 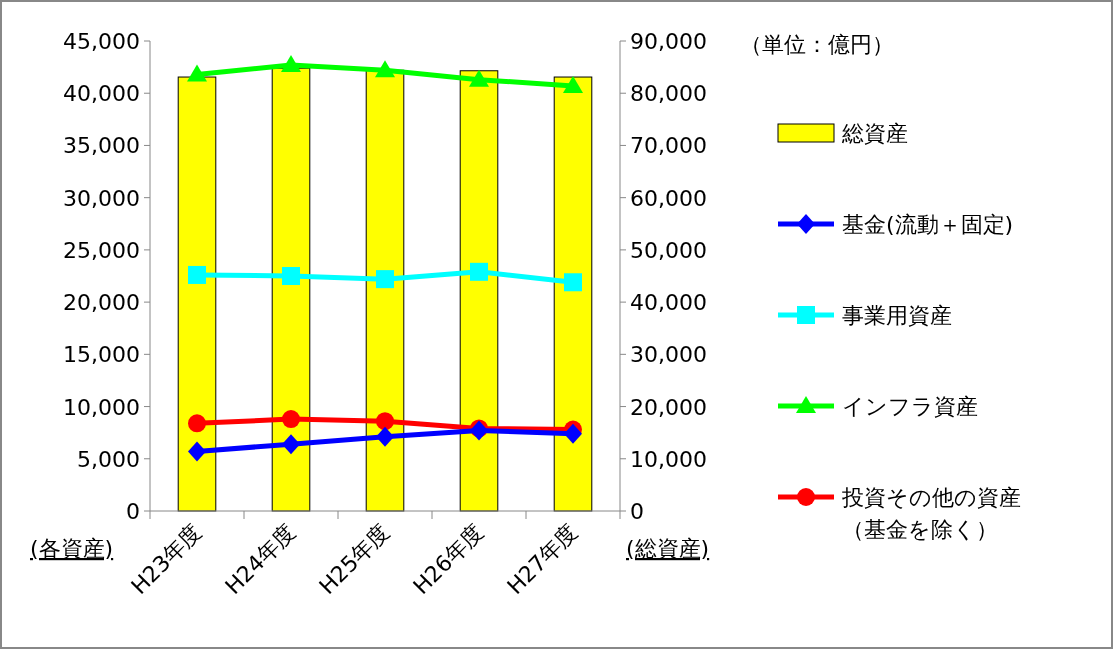 I want to click on y-axis-title: (各資産), so click(x=72, y=548).